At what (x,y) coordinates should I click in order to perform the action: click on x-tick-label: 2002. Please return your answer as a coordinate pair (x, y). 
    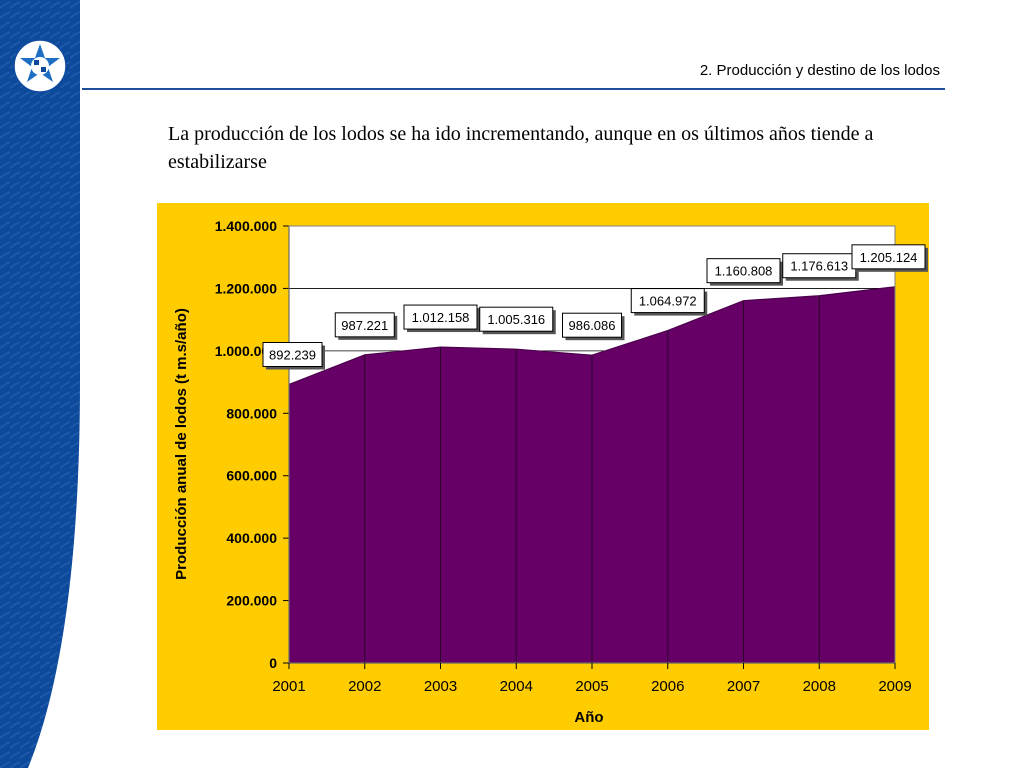
    Looking at the image, I should click on (364, 686).